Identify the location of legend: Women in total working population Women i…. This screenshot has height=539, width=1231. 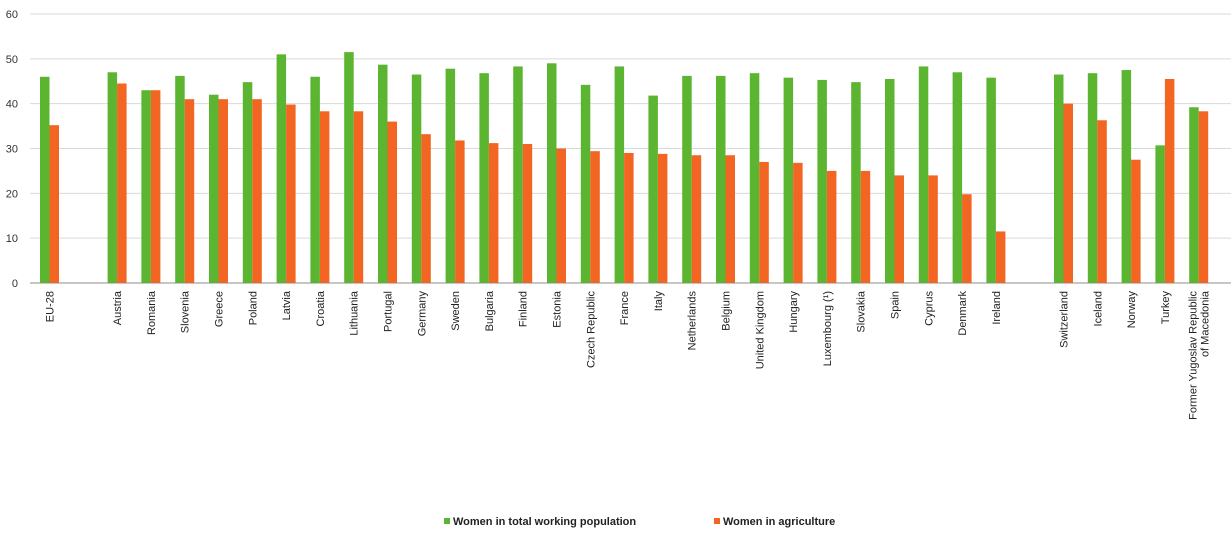
(639, 522).